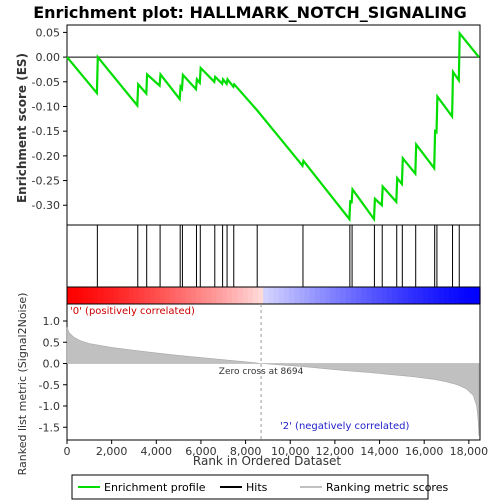  I want to click on x-tick-label: 10,000, so click(290, 451).